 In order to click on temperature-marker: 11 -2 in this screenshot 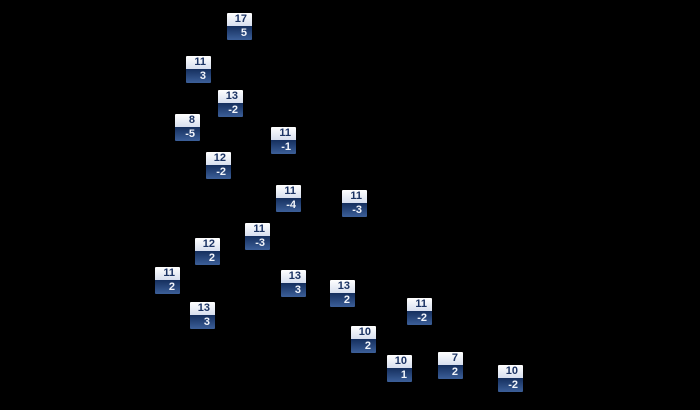, I will do `click(419, 311)`.